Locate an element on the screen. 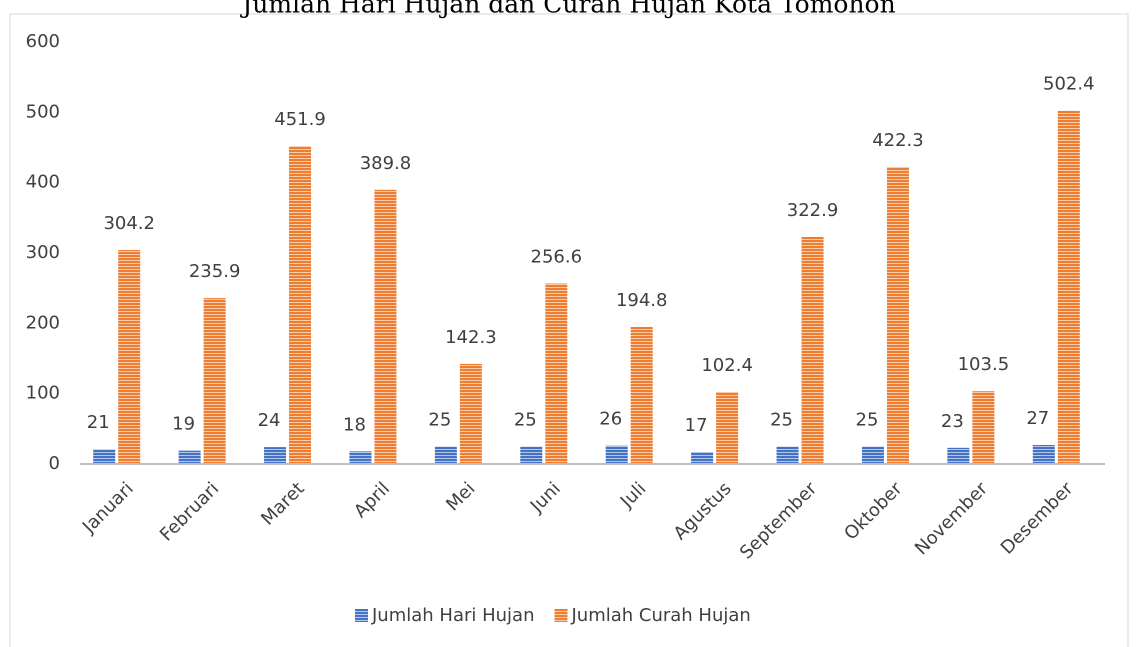 The height and width of the screenshot is (647, 1138). x-tick-label: November is located at coordinates (951, 518).